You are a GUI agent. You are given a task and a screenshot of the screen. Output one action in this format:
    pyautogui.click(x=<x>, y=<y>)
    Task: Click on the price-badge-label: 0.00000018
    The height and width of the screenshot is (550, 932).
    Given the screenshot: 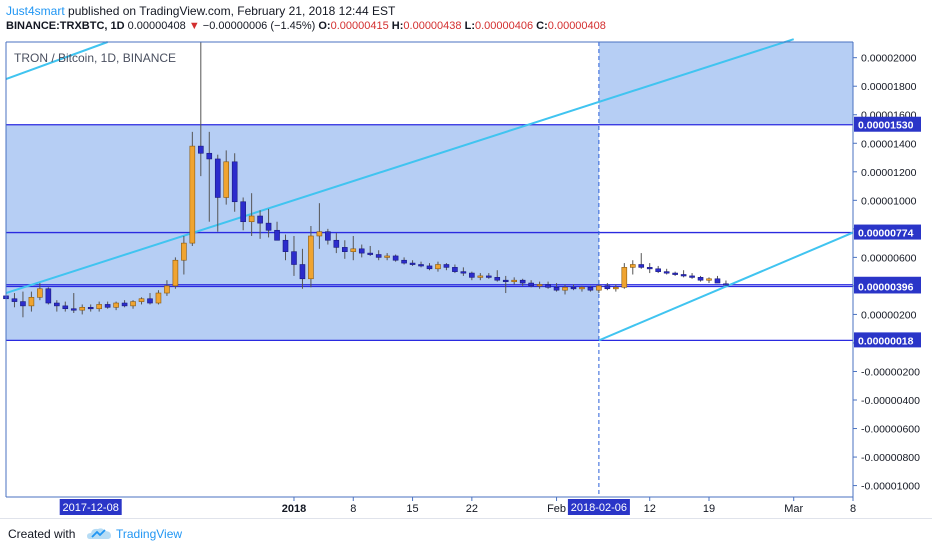 What is the action you would take?
    pyautogui.click(x=886, y=341)
    